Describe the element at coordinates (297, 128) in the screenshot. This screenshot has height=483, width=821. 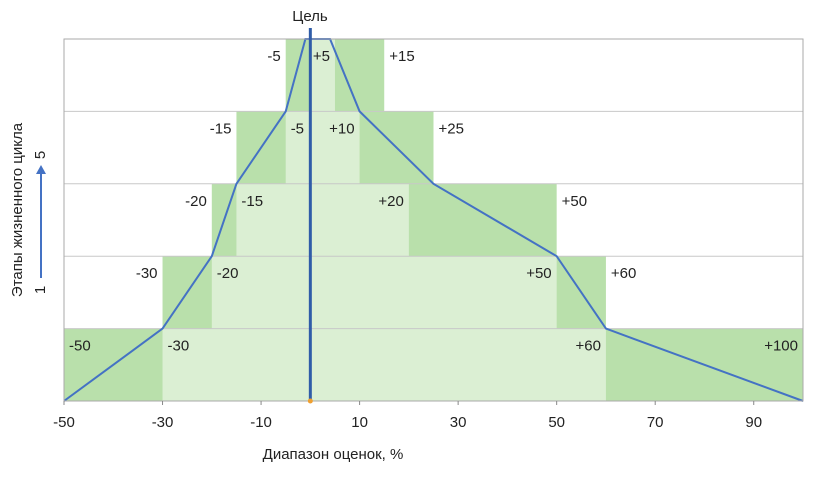
I see `inner-low-label: -5` at that location.